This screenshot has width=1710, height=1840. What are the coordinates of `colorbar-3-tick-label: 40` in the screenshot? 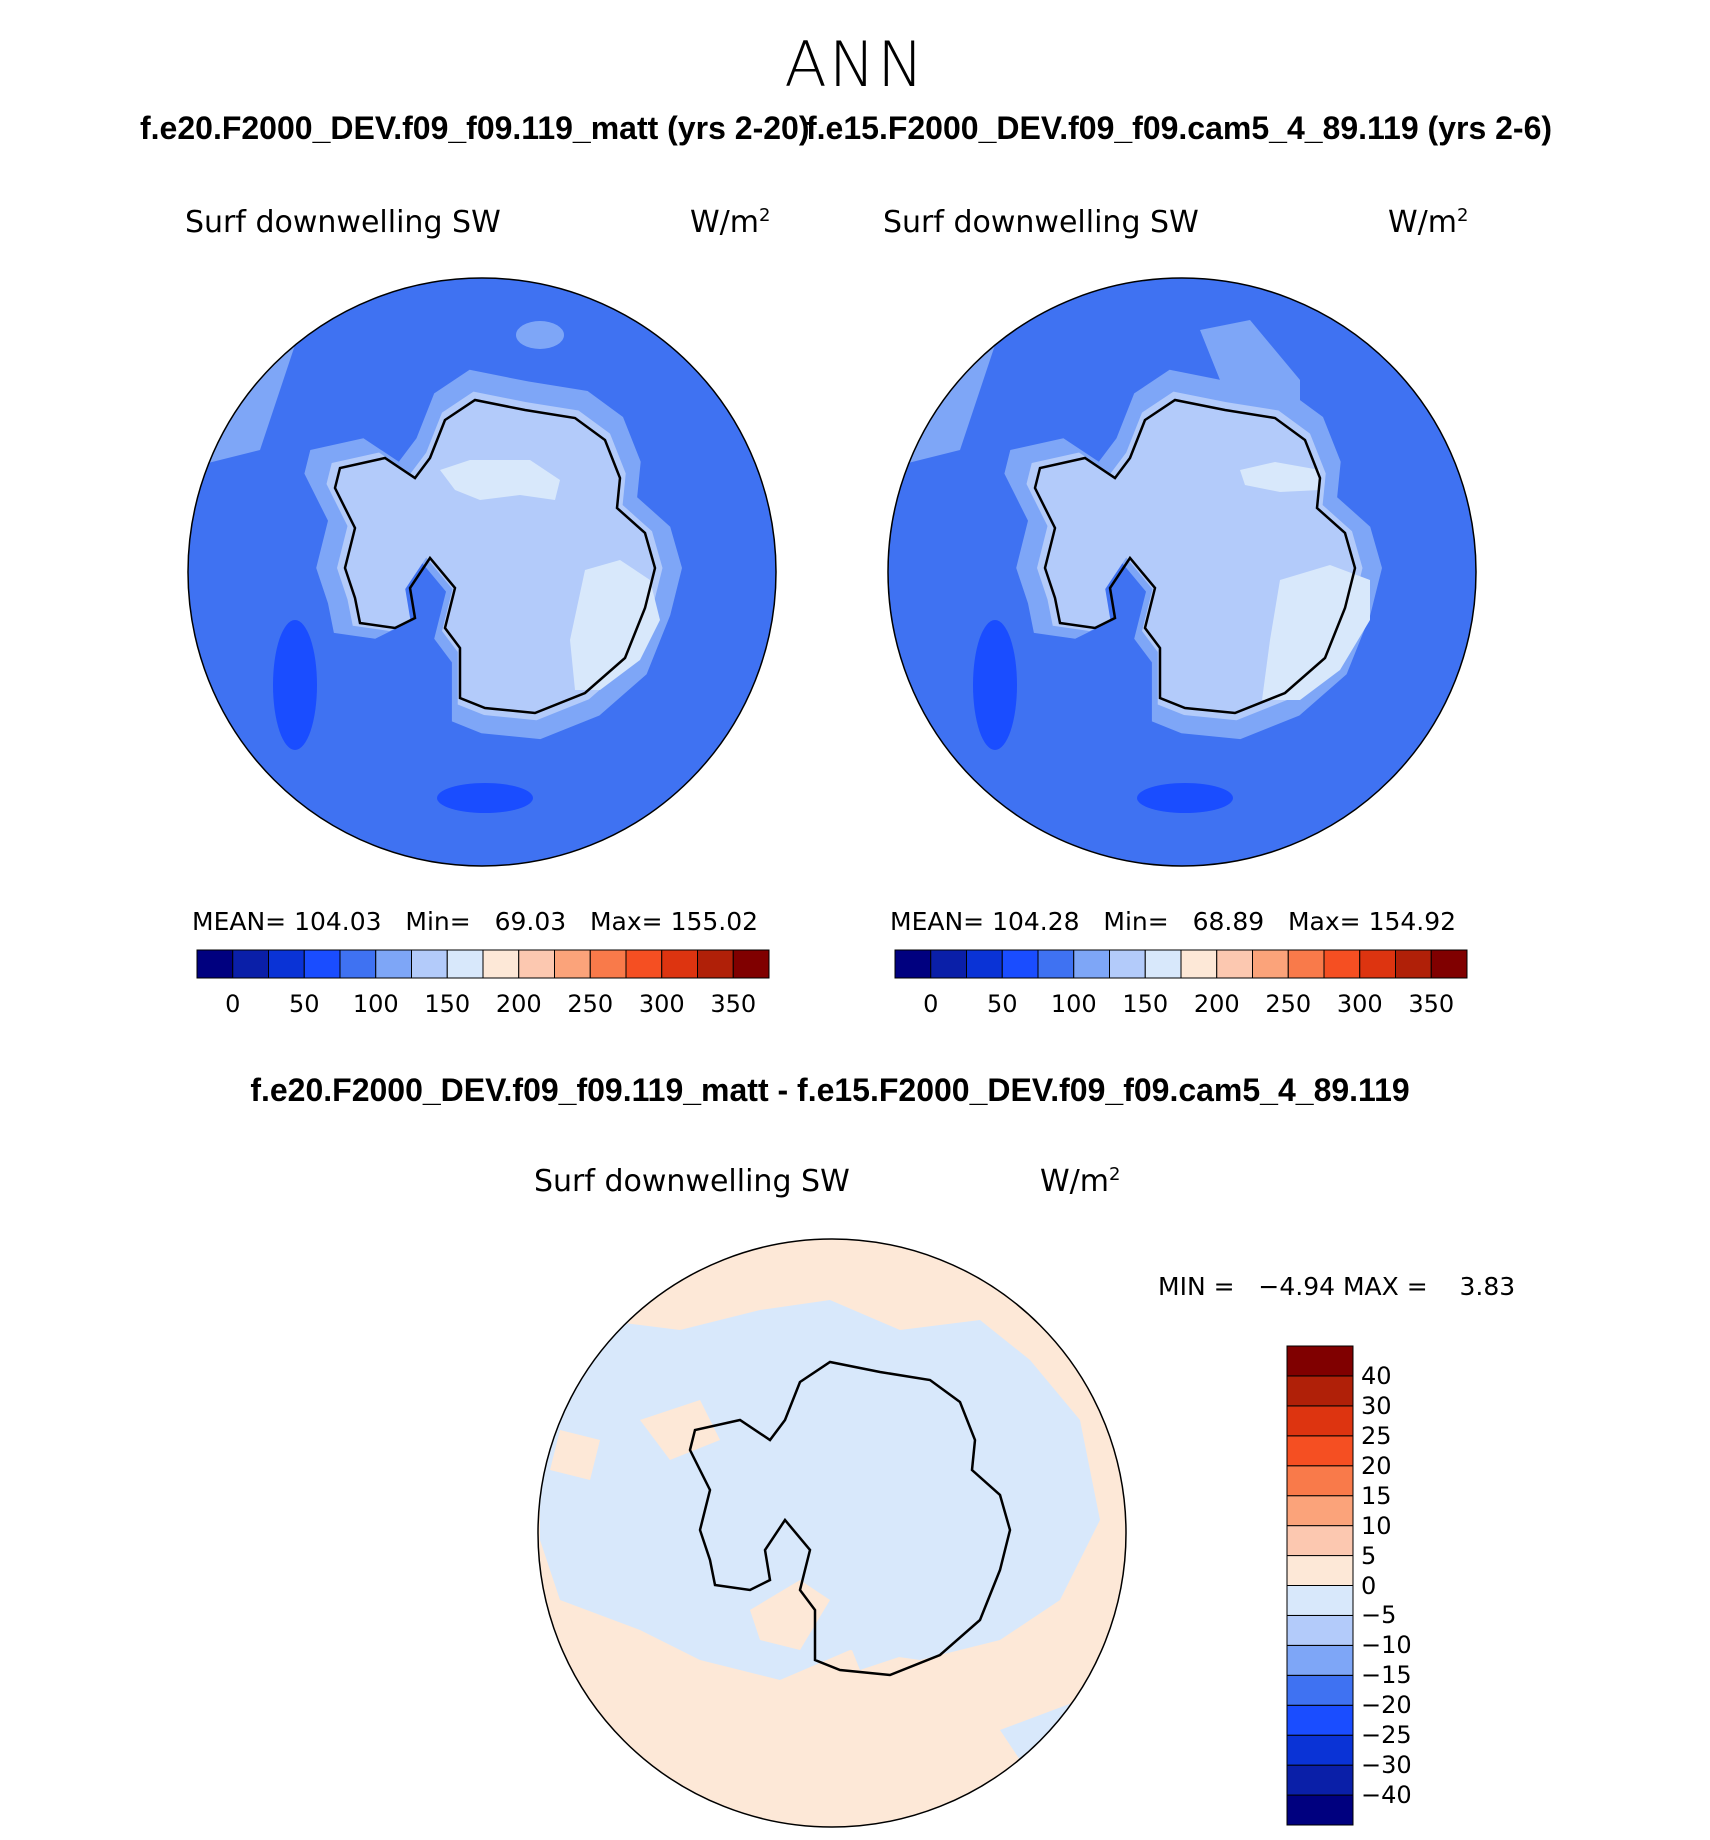 It's located at (1376, 1375).